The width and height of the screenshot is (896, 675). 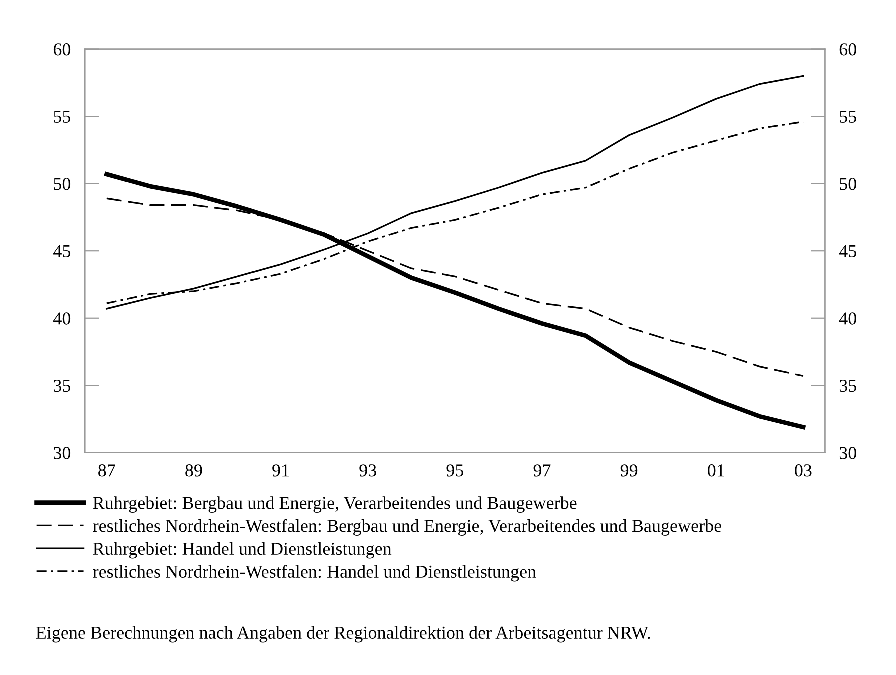 What do you see at coordinates (848, 116) in the screenshot?
I see `y2-tick-label: 55` at bounding box center [848, 116].